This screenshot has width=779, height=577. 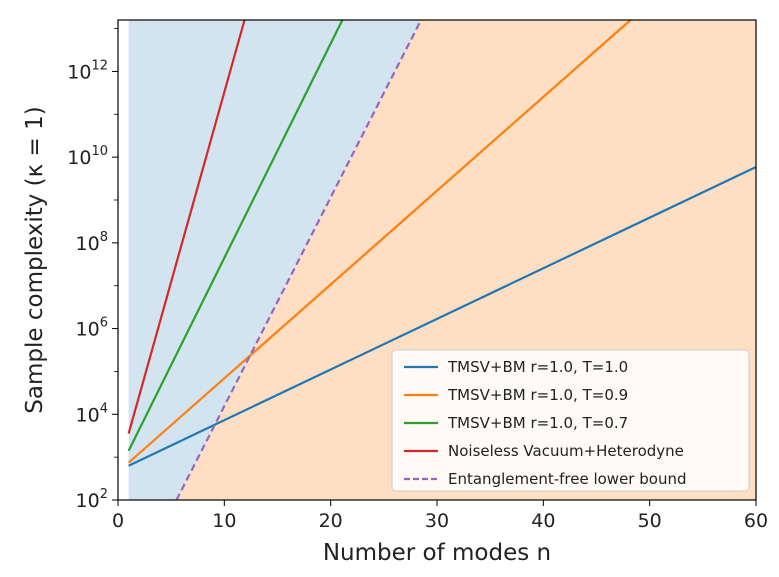 I want to click on legend-label-4: Noiseless Vacuum+Heterodyne, so click(x=566, y=451).